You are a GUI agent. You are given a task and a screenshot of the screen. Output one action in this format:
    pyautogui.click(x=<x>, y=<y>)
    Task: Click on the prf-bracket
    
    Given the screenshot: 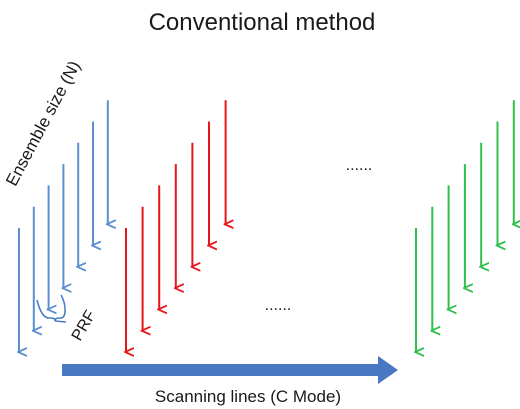 What is the action you would take?
    pyautogui.click(x=51, y=308)
    